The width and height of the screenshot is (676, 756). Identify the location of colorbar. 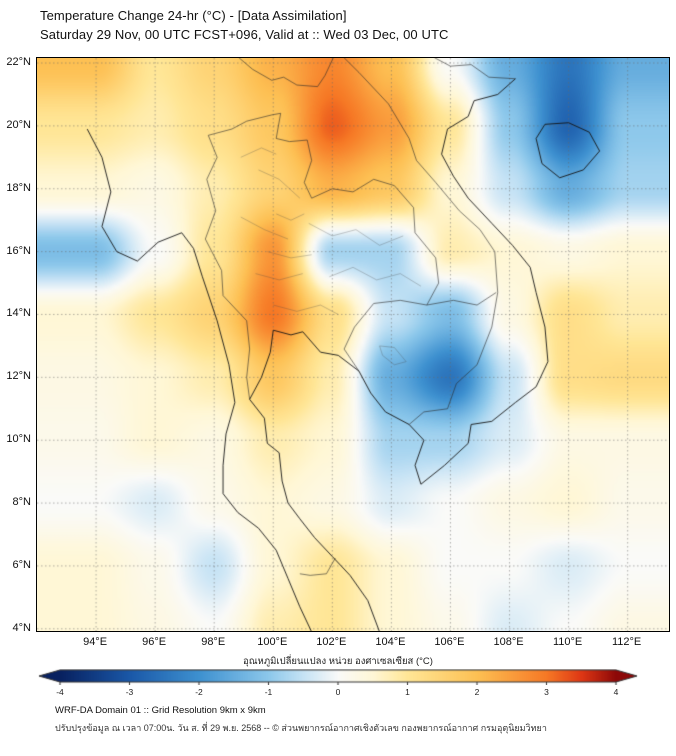
(338, 677).